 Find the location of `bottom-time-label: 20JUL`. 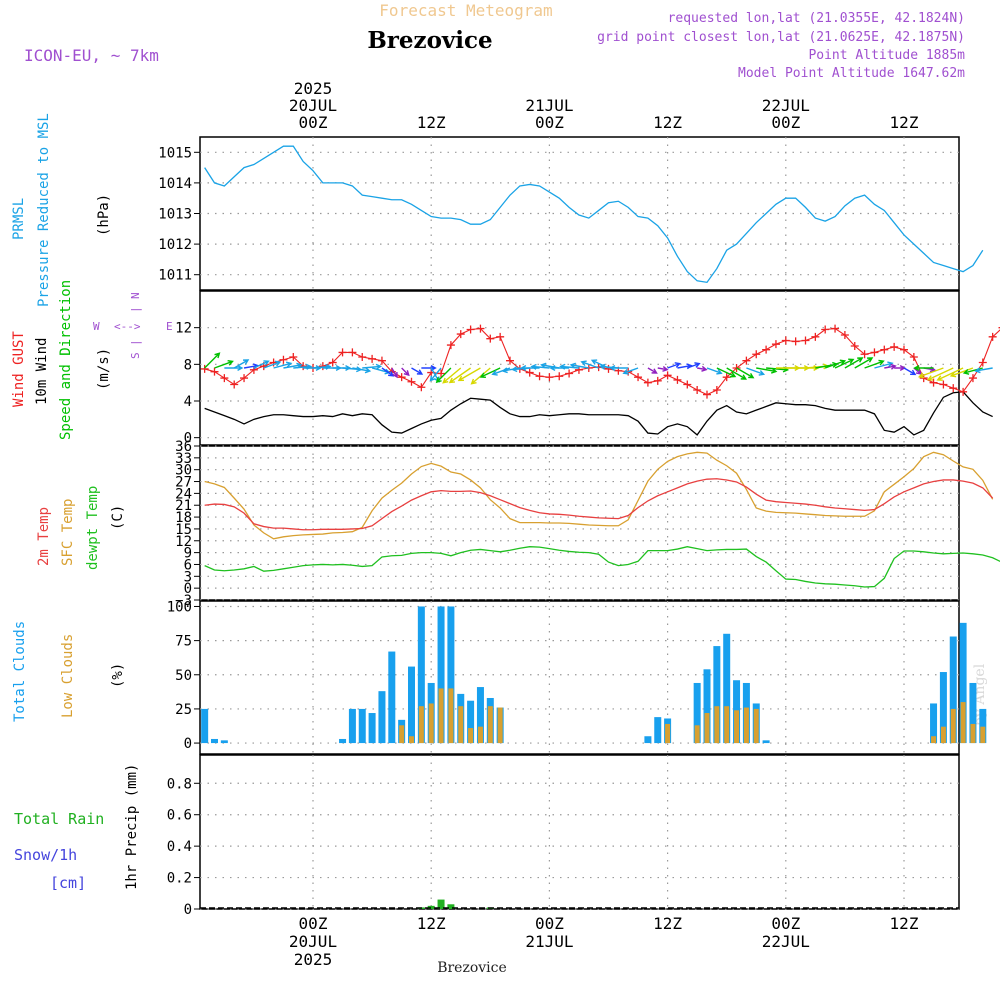

bottom-time-label: 20JUL is located at coordinates (313, 941).